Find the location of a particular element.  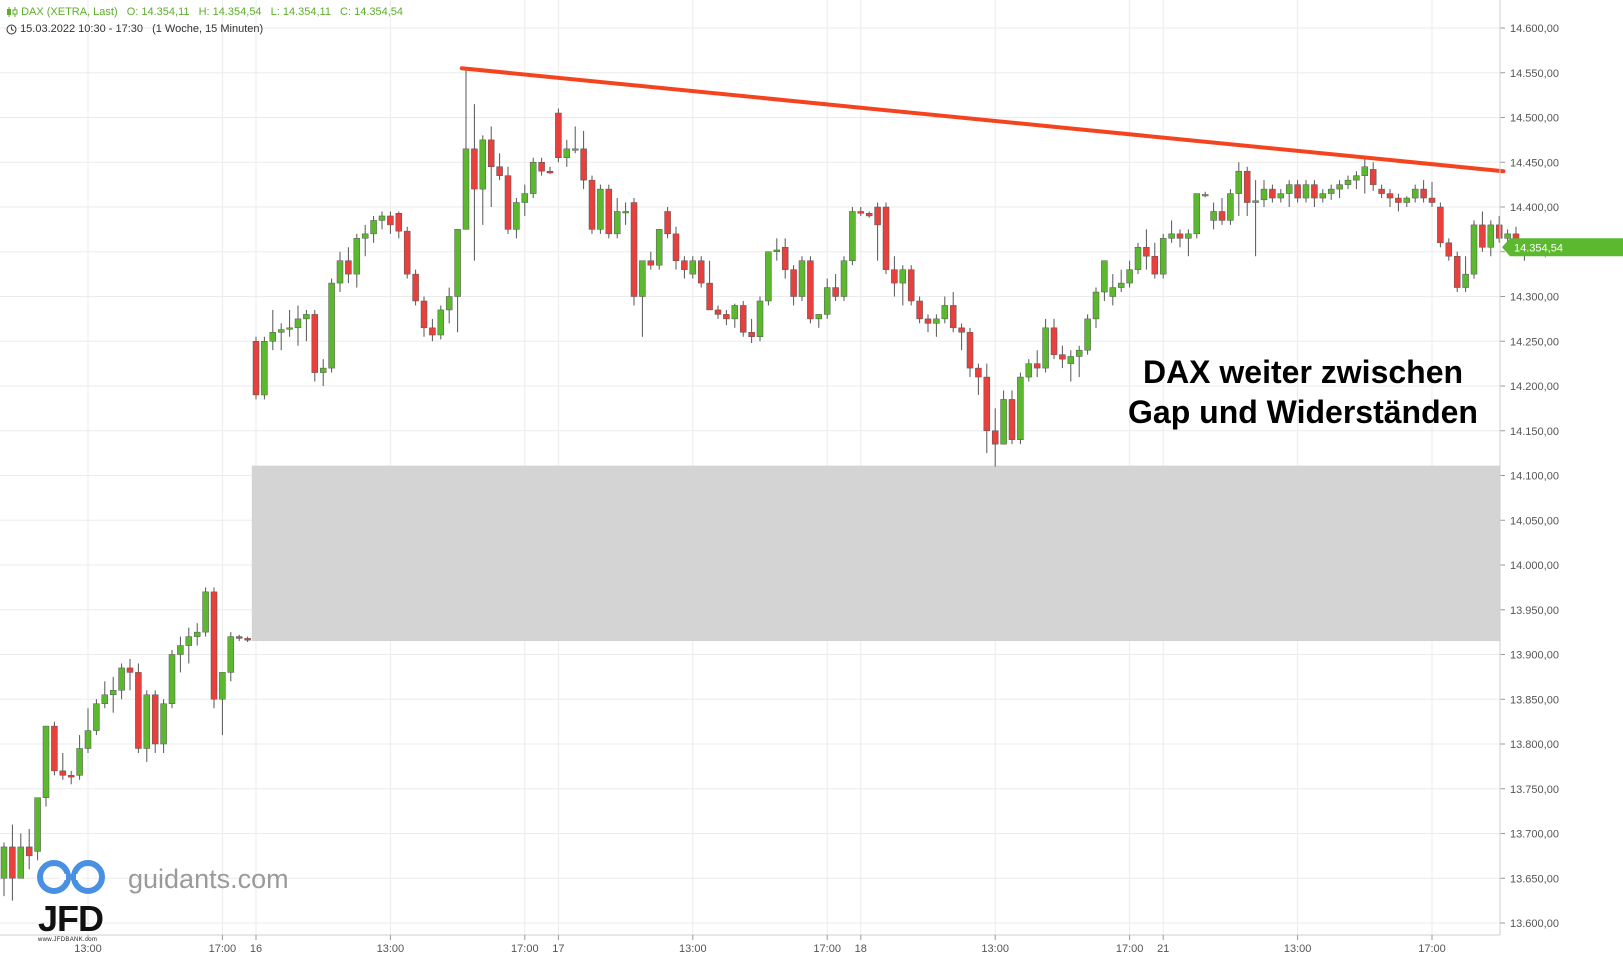

resistance-line-layer is located at coordinates (982, 120).